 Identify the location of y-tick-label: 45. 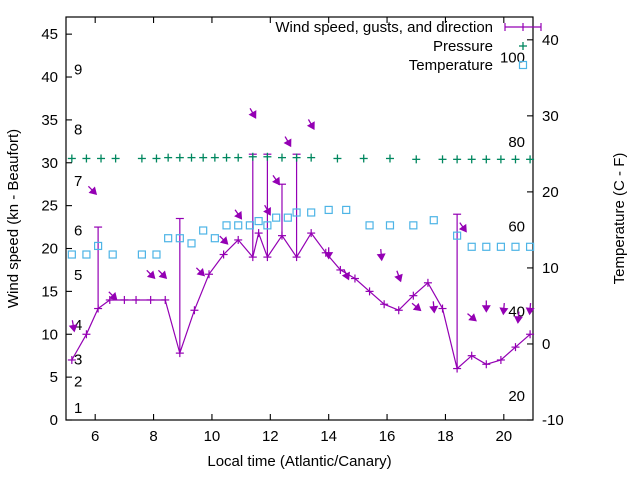
(49, 34).